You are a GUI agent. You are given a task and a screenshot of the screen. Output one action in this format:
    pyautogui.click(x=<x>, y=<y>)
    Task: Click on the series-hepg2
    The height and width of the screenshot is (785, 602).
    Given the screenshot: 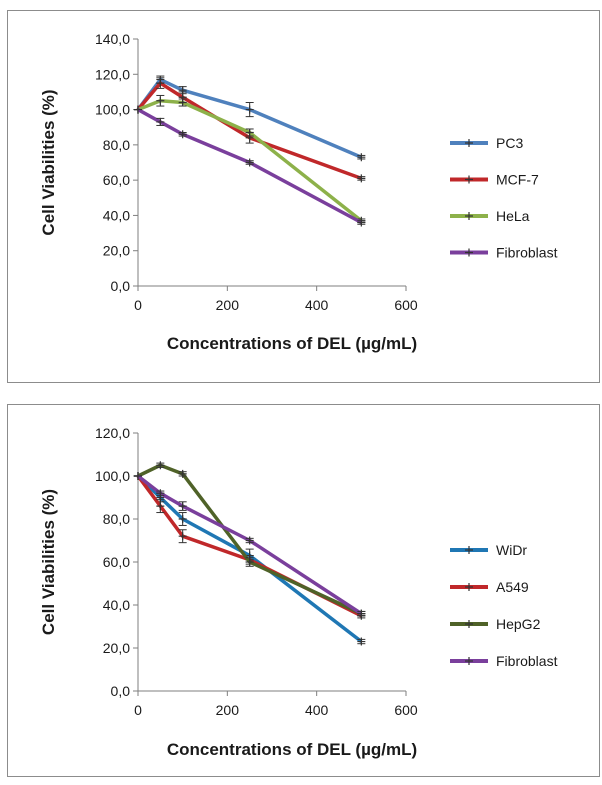 What is the action you would take?
    pyautogui.click(x=250, y=539)
    